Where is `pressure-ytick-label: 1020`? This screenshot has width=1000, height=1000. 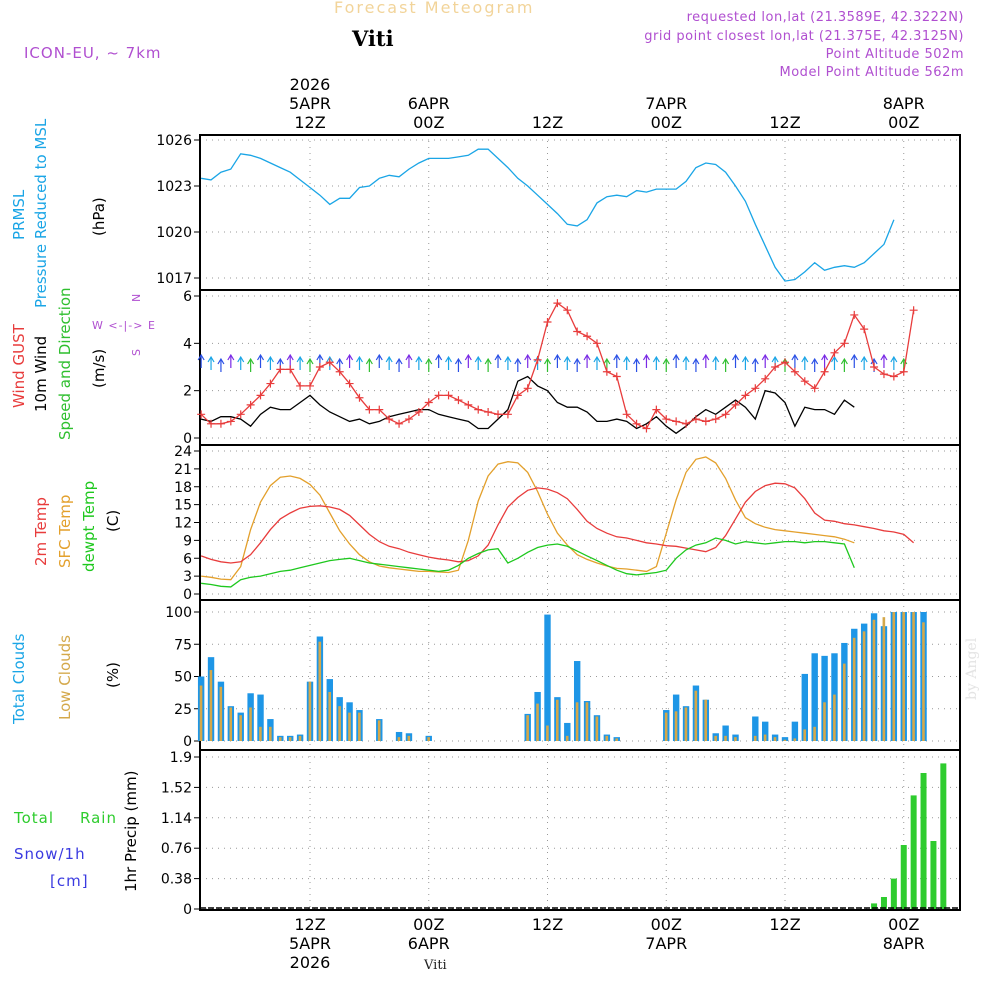
pressure-ytick-label: 1020 is located at coordinates (174, 233).